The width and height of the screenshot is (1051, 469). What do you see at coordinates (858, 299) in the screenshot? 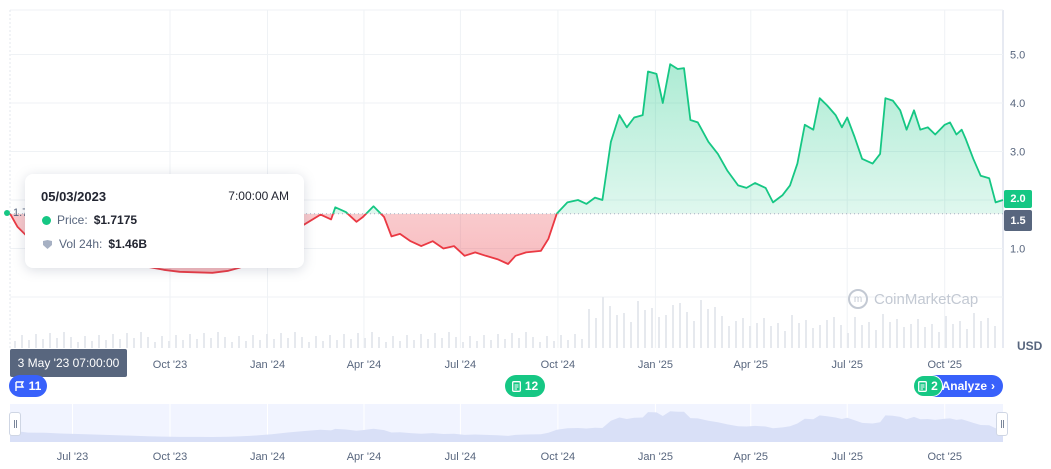
I see `coinmarketcap-logo-icon: m` at bounding box center [858, 299].